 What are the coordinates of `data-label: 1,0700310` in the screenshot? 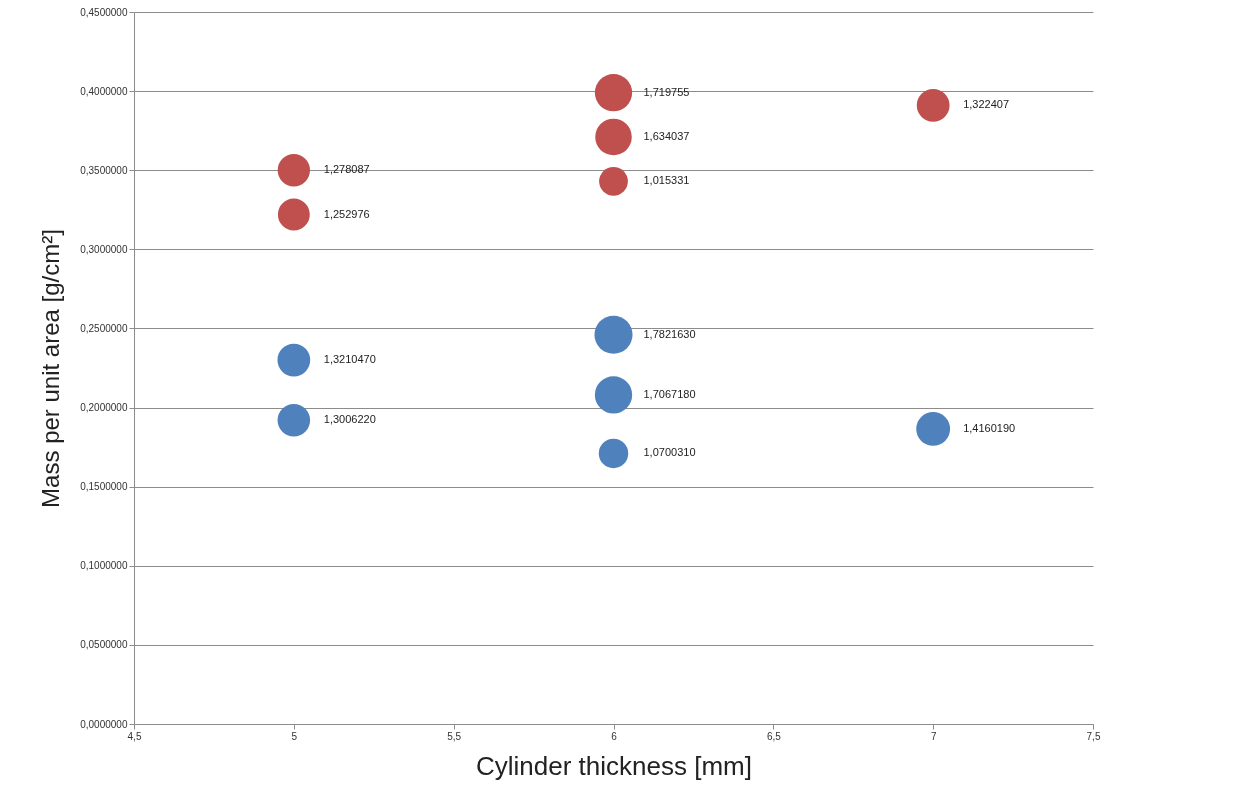 It's located at (669, 452).